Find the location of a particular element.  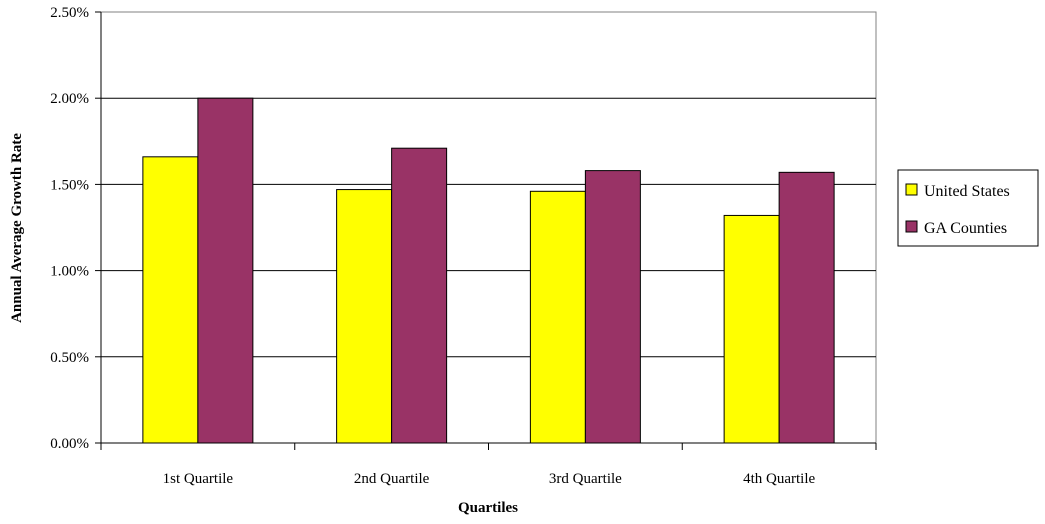

y-tick-labels: 0.00% 0.50% 1.00% 1.50% 2.00% 2.50% is located at coordinates (69, 228).